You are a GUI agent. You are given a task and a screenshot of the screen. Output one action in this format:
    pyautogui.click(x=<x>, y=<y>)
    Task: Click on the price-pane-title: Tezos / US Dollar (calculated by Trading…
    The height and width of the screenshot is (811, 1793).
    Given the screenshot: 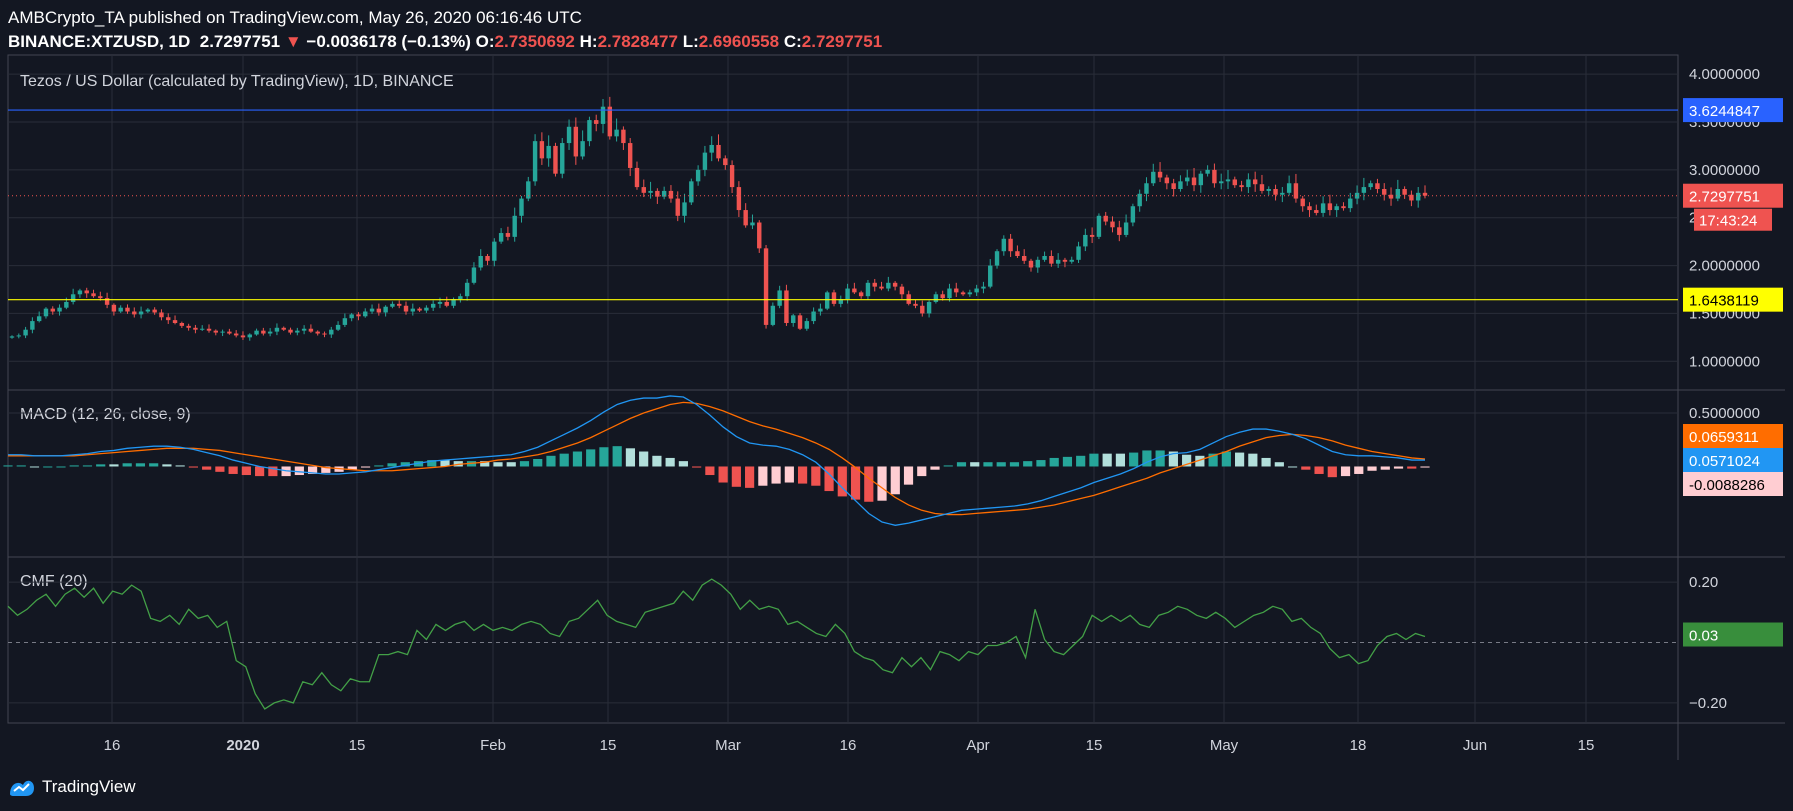 What is the action you would take?
    pyautogui.click(x=237, y=81)
    